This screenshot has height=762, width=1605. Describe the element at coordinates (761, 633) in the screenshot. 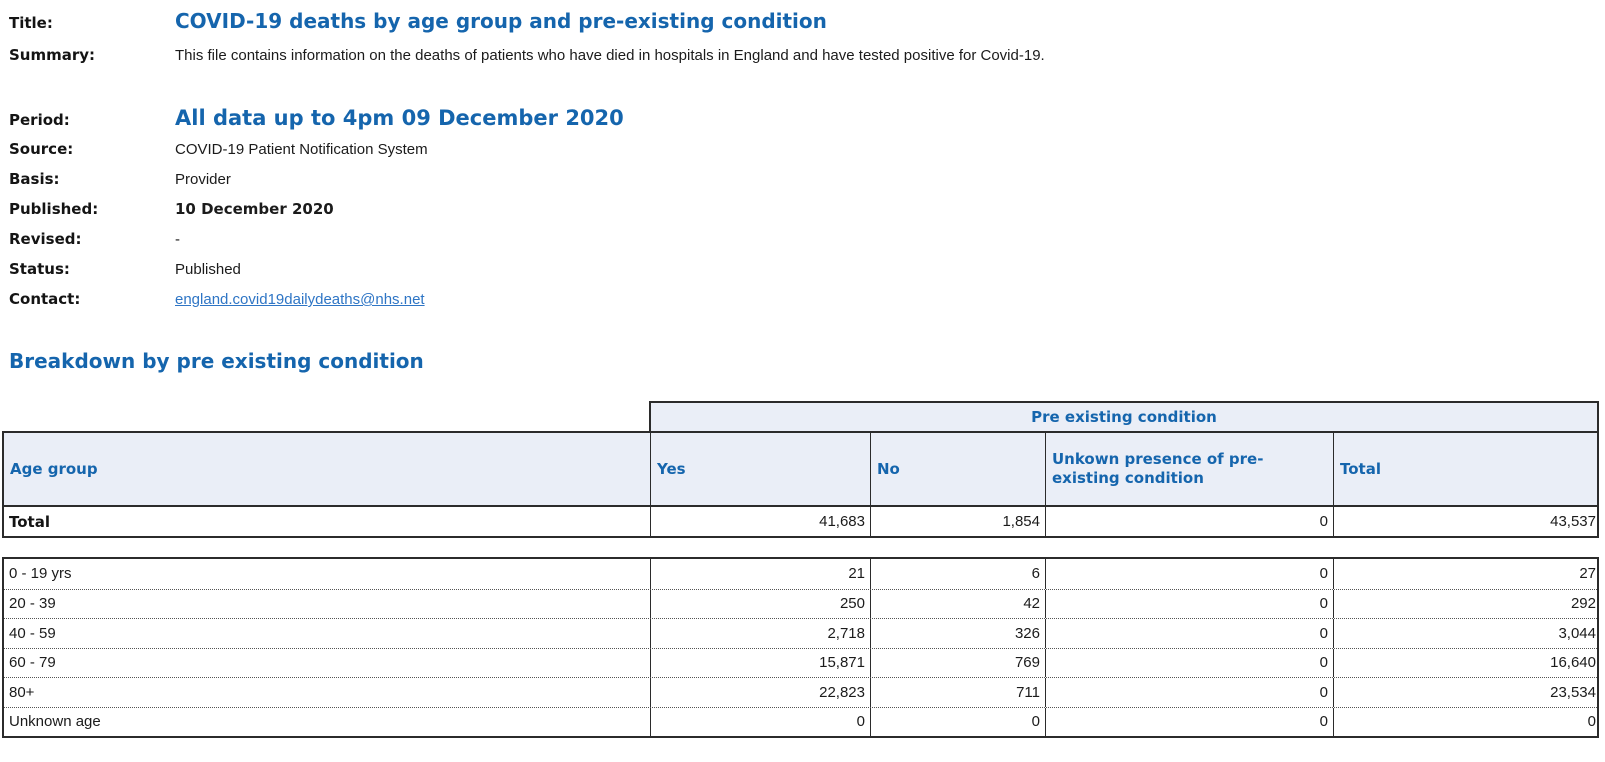

I see `yes-cell: 2,718` at that location.